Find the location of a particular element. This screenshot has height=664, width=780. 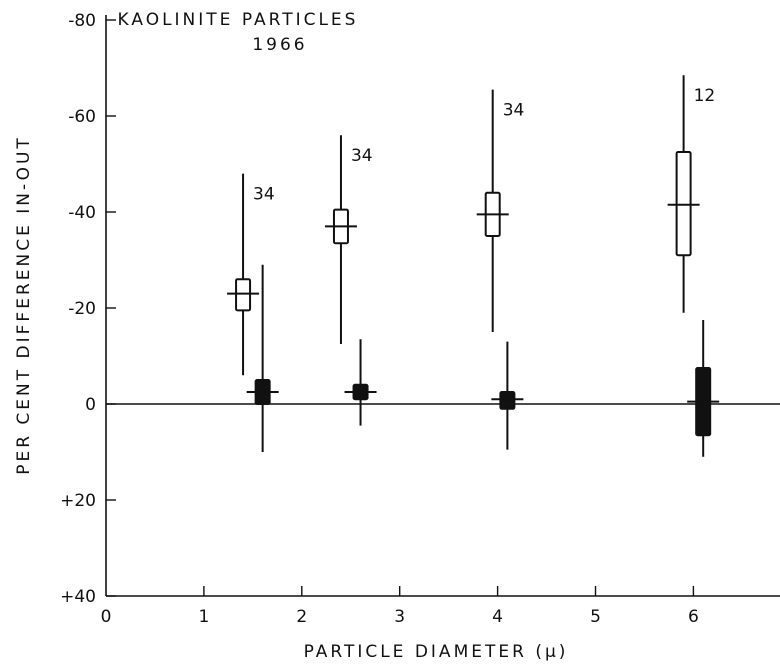

x-tick-label: 1 is located at coordinates (203, 617).